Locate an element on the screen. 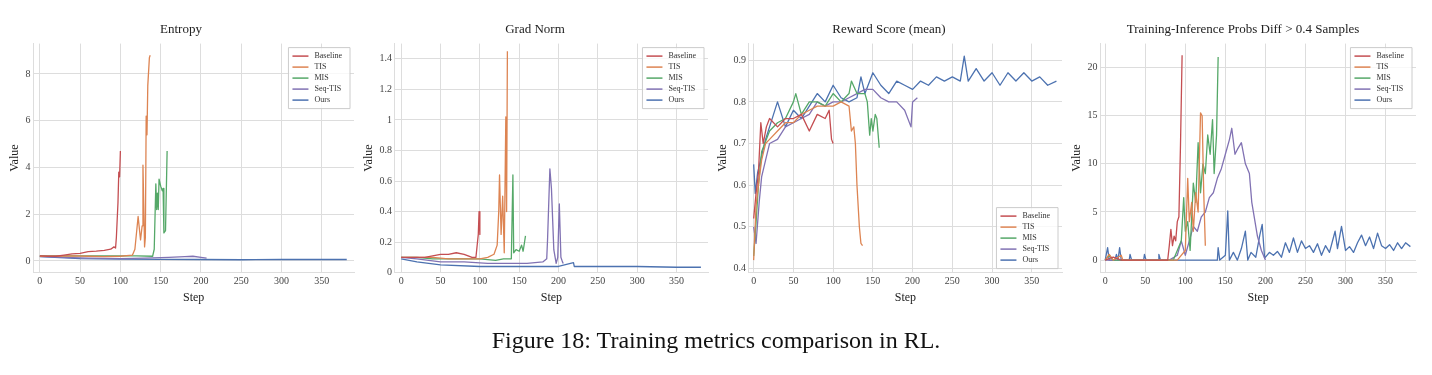  y-tick-label: 0.2 is located at coordinates (385, 241).